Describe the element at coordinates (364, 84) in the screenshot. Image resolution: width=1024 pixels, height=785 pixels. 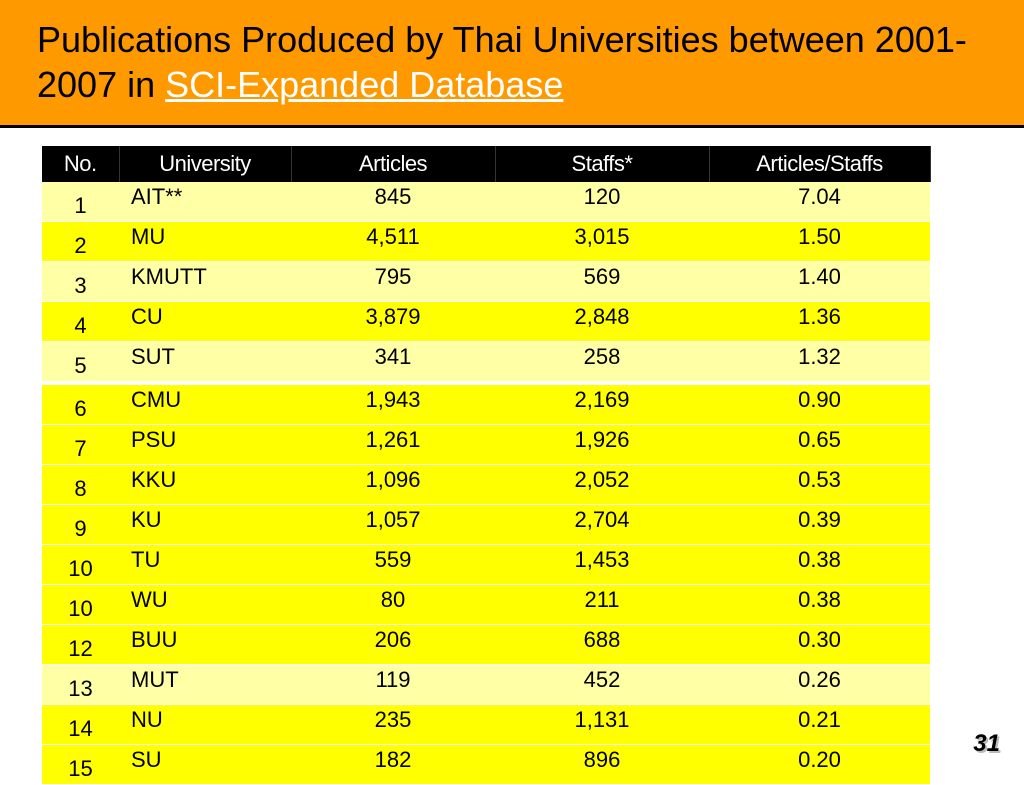
I see `title-database-link: SCI-Expanded Database` at that location.